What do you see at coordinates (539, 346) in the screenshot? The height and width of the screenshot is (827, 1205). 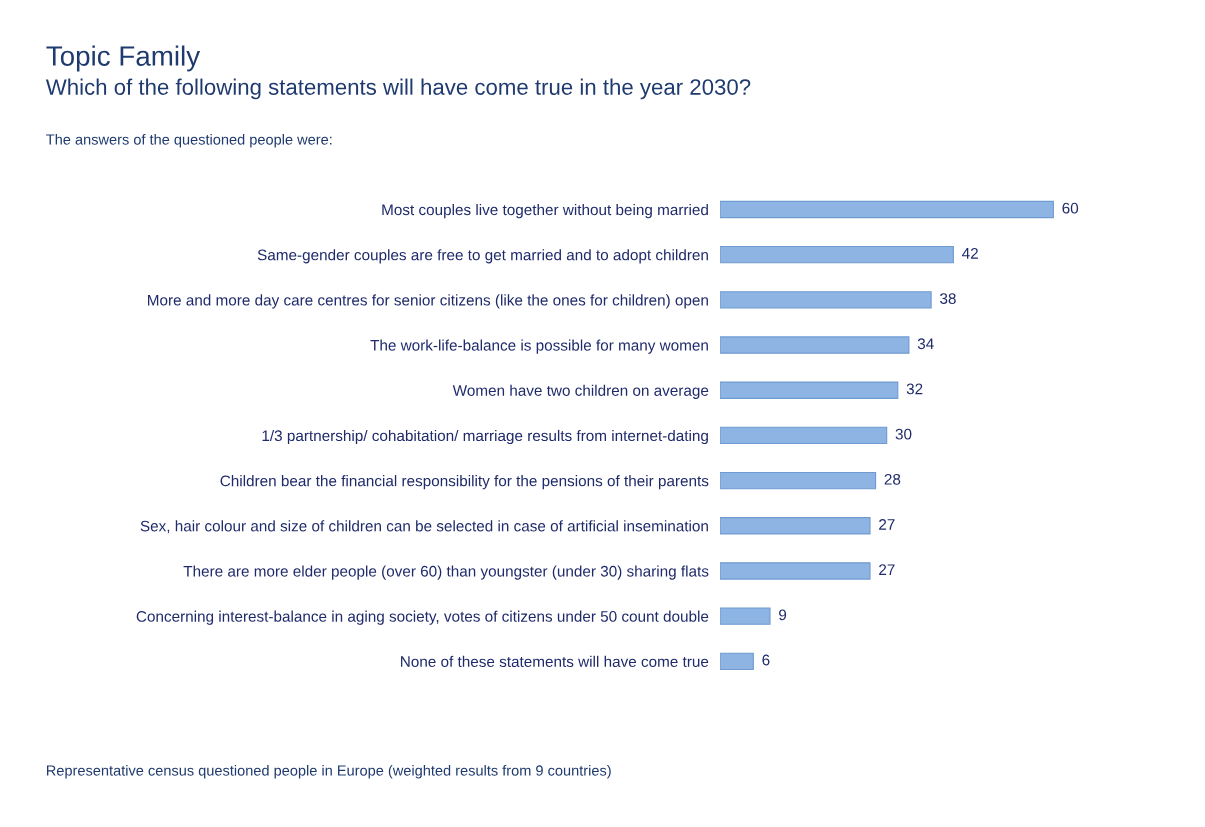 I see `y-tick-label: The work-life-balance is possible for many women` at bounding box center [539, 346].